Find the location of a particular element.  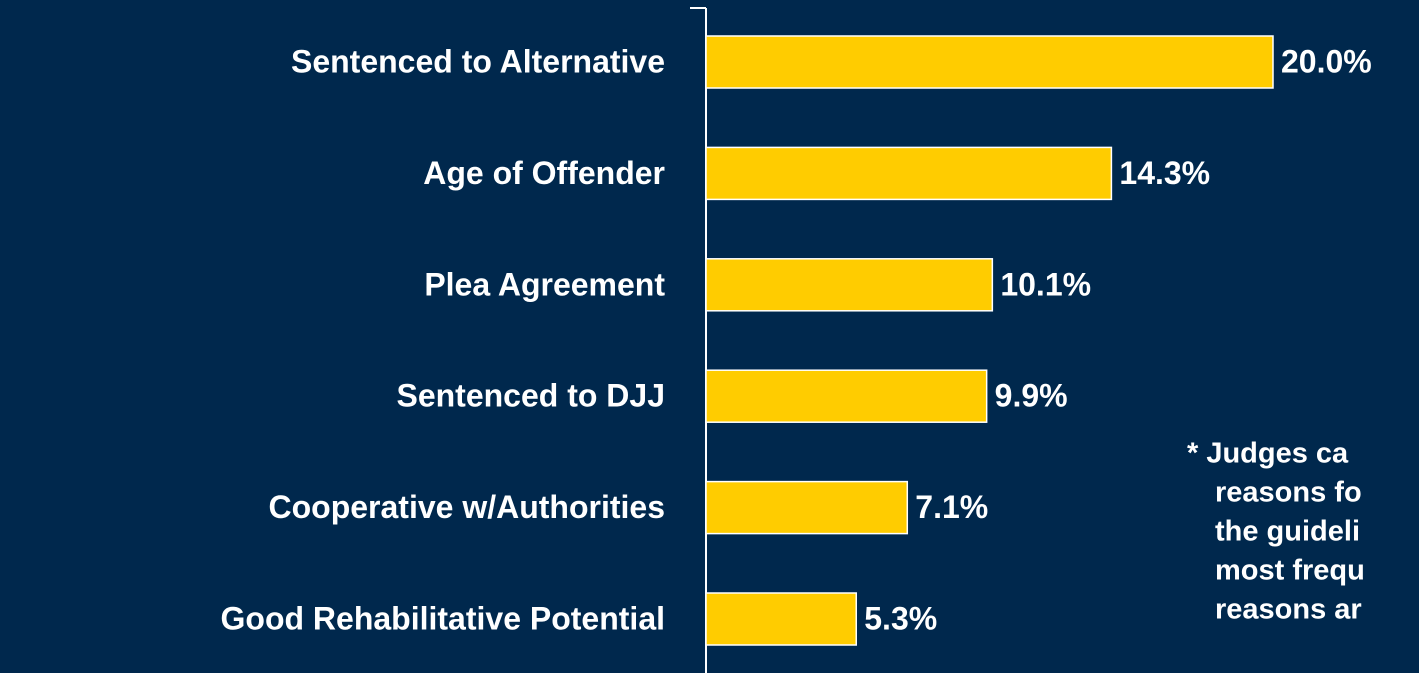

category-label: Sentenced to Alternative is located at coordinates (478, 61).